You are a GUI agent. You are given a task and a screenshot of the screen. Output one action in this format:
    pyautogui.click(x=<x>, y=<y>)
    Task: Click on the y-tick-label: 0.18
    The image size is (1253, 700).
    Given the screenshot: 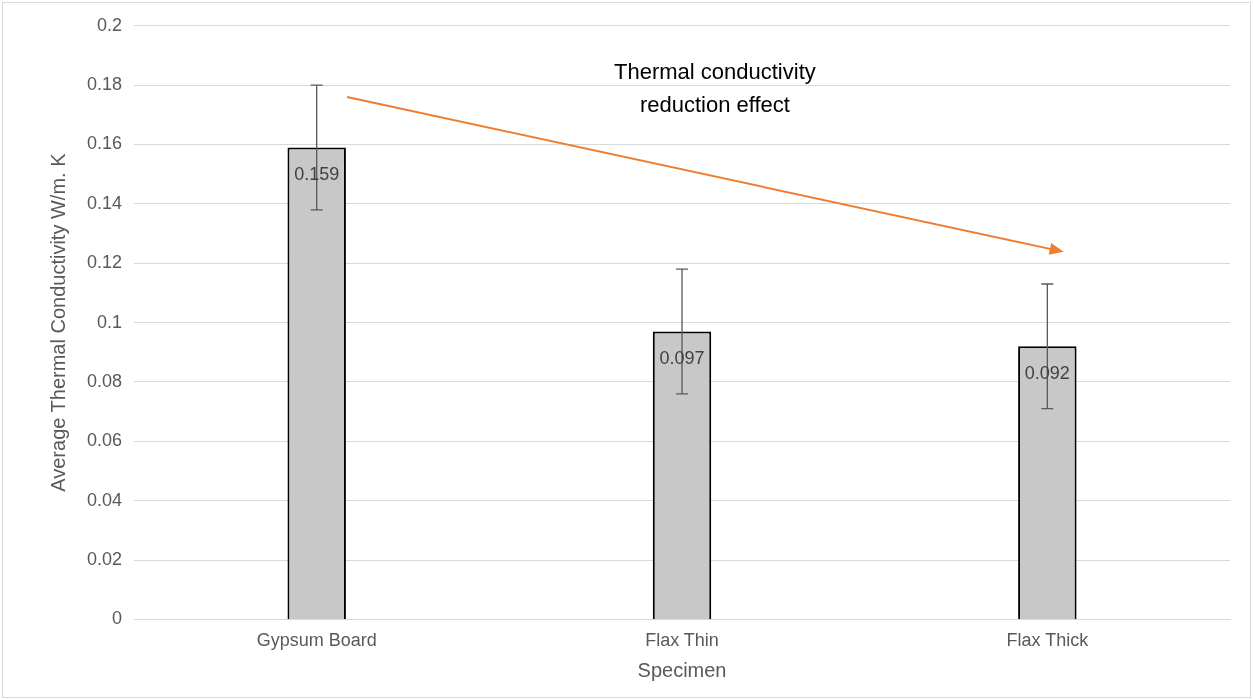 What is the action you would take?
    pyautogui.click(x=104, y=84)
    